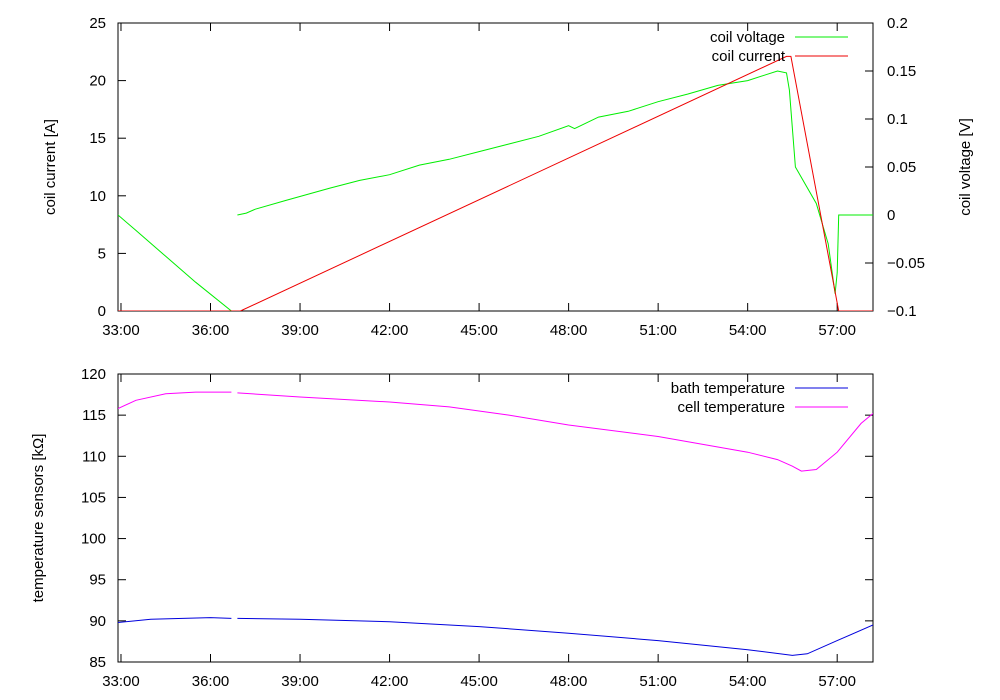 This screenshot has width=1000, height=700. I want to click on y2-tick-label: 0.15, so click(901, 71).